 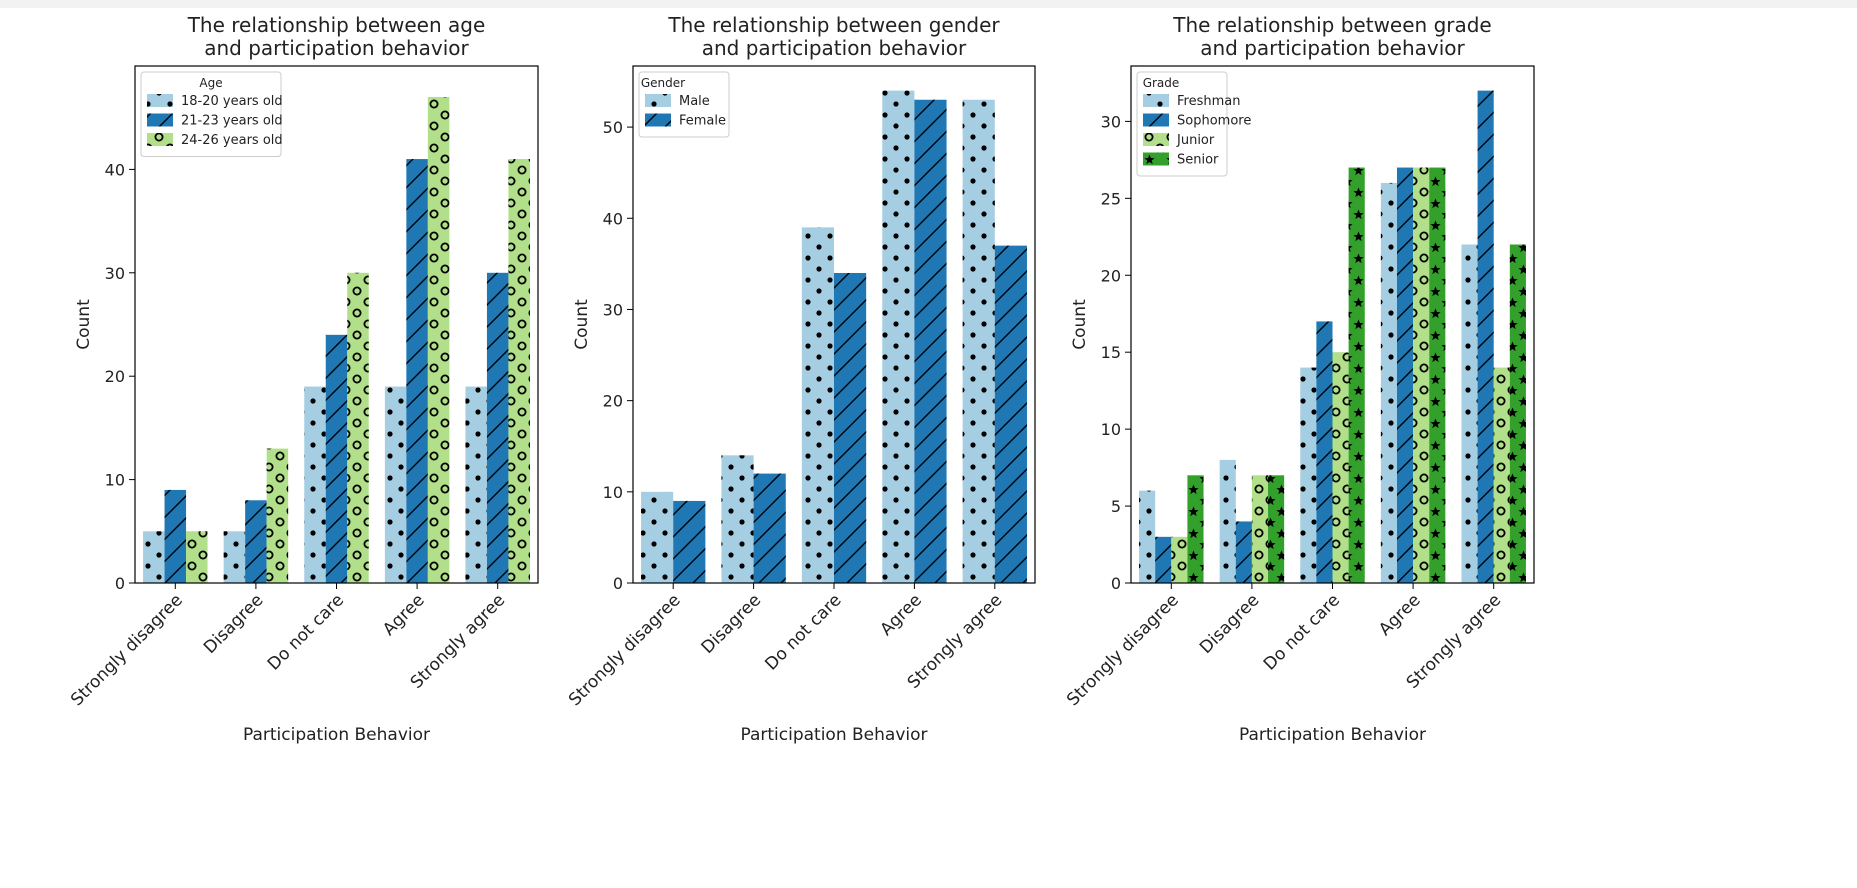 What do you see at coordinates (160, 100) in the screenshot?
I see `legend-swatch-hatch-18-20-years-old` at bounding box center [160, 100].